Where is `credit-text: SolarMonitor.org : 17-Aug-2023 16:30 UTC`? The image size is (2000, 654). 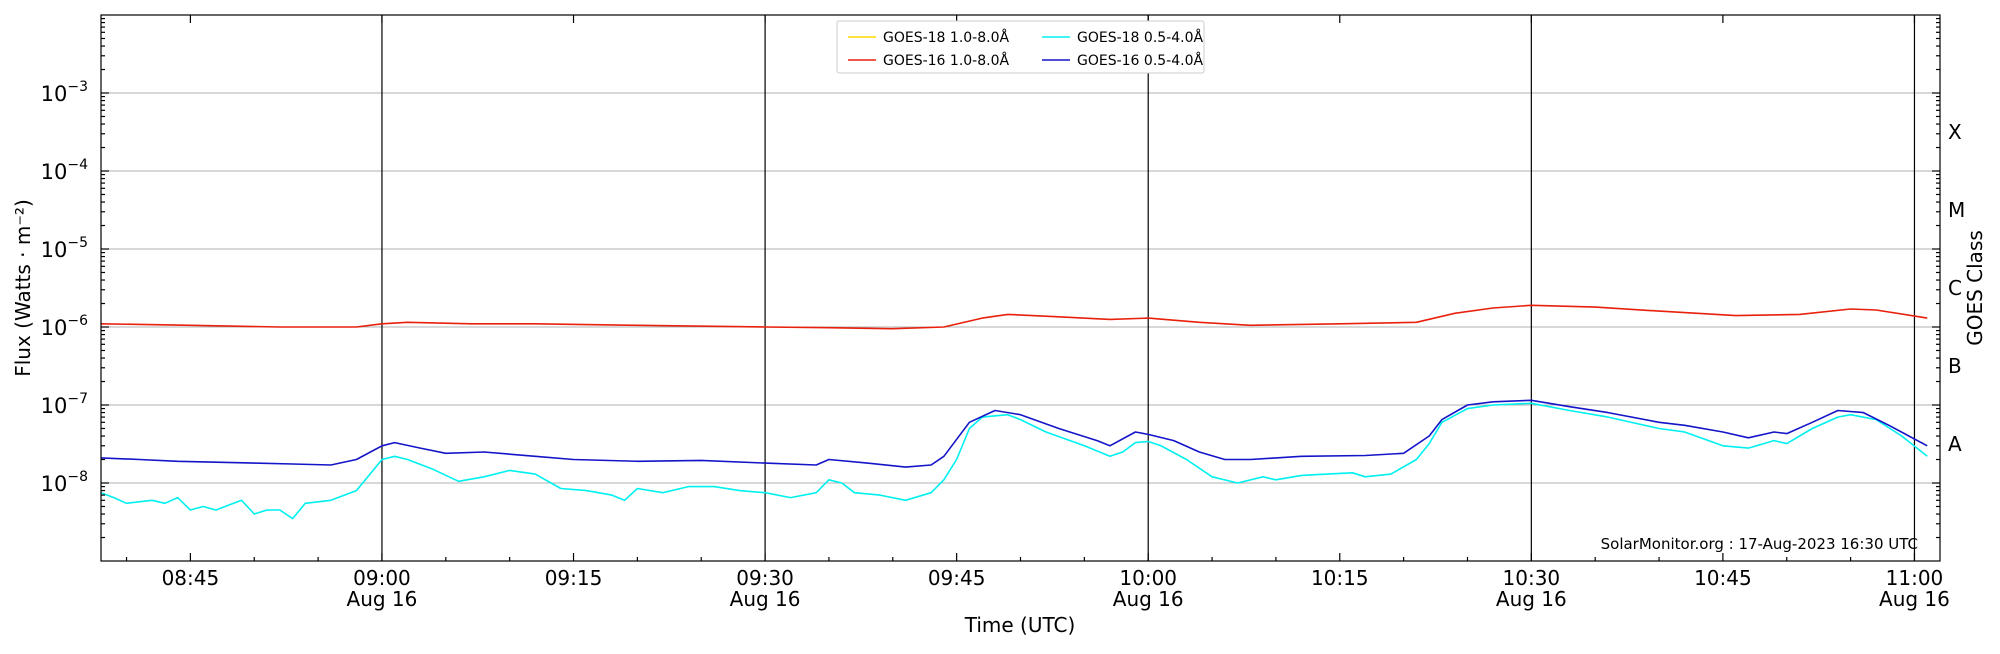
credit-text: SolarMonitor.org : 17-Aug-2023 16:30 UTC is located at coordinates (1759, 544).